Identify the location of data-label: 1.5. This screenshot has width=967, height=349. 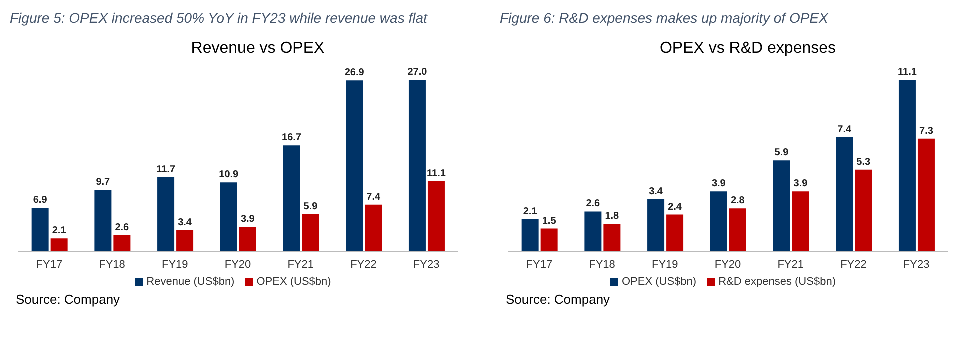
(549, 221).